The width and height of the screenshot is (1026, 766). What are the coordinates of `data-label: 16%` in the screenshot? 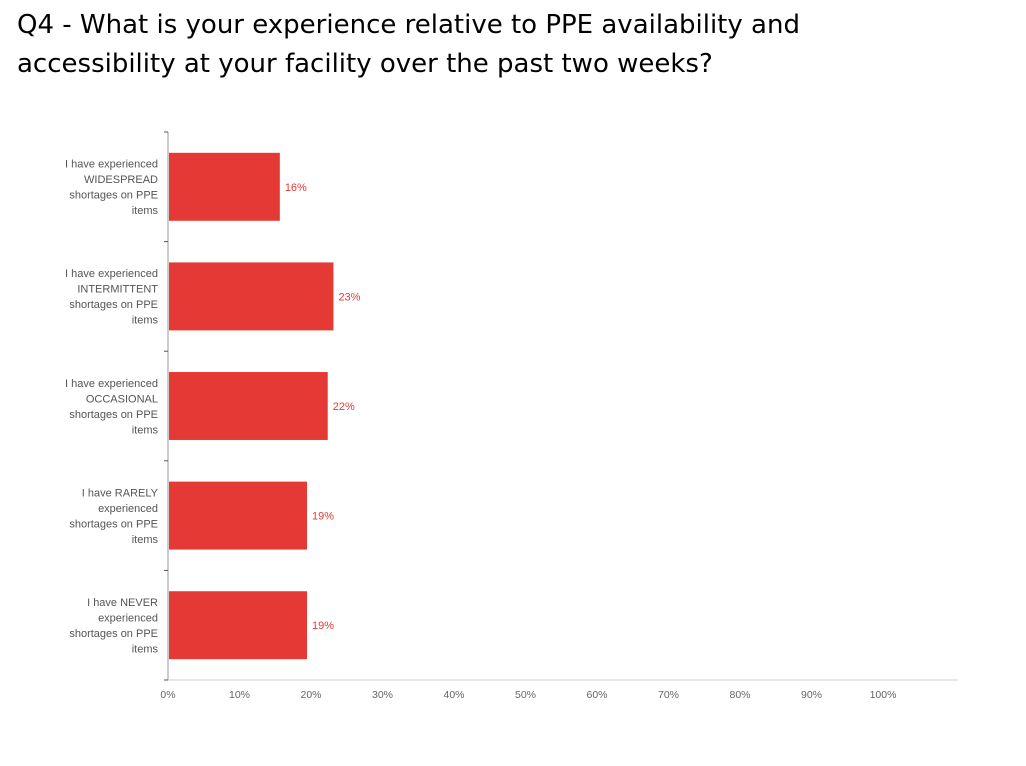 It's located at (296, 188).